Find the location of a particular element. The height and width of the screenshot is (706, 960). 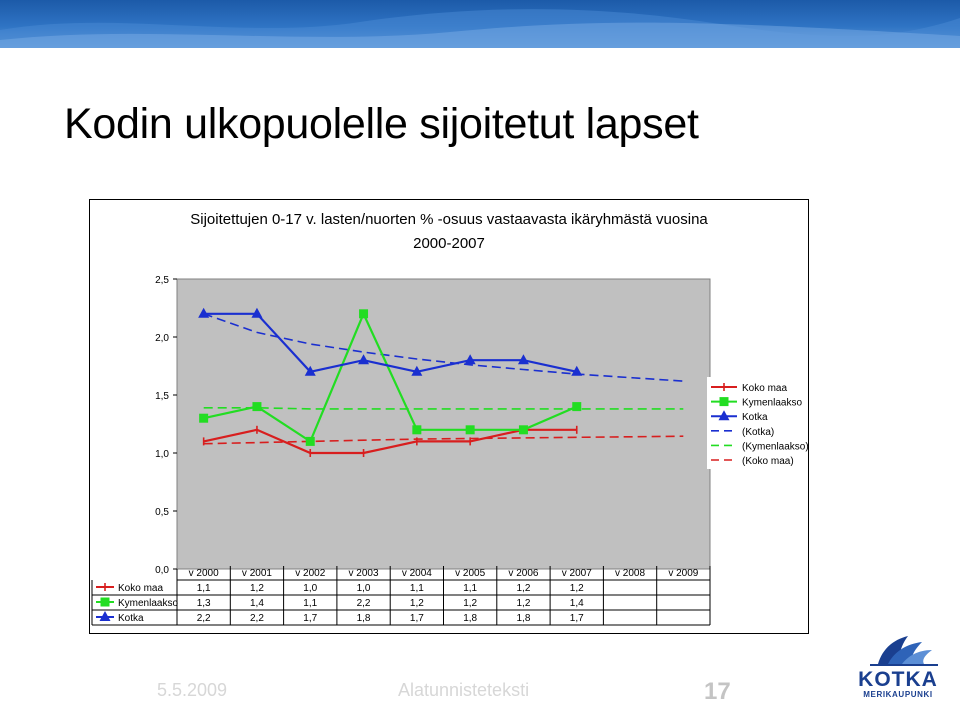

table-row-label-kymenlaakso: Kymenlaakso is located at coordinates (148, 603).